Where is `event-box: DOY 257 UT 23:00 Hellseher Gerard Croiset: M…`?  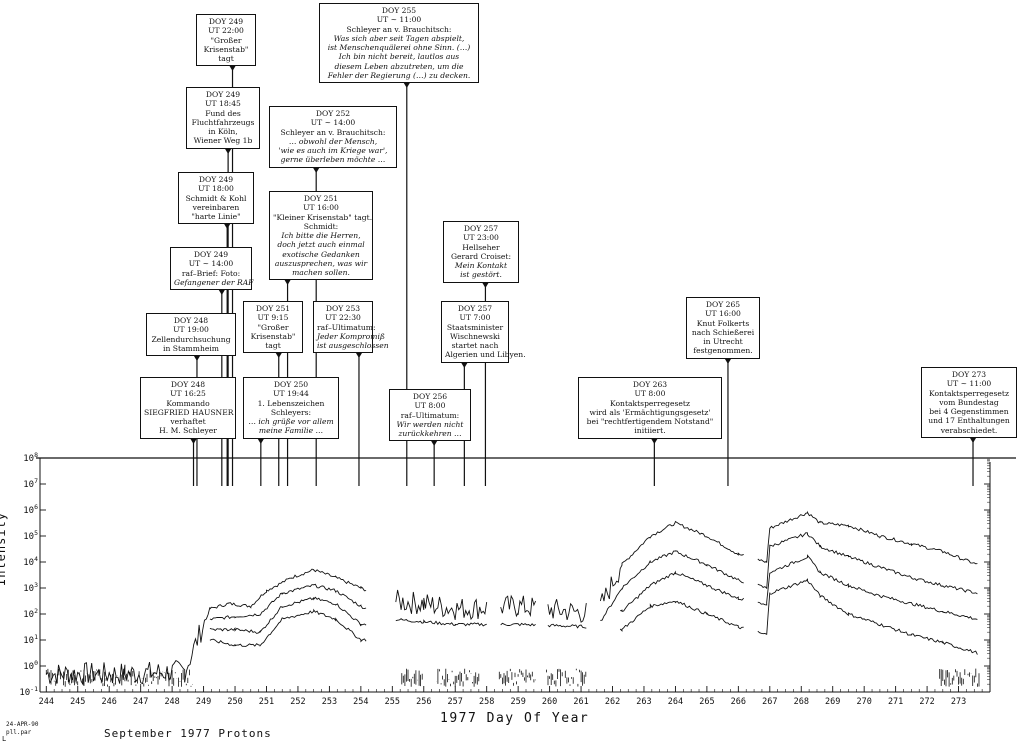 event-box: DOY 257 UT 23:00 Hellseher Gerard Croiset: M… is located at coordinates (481, 252).